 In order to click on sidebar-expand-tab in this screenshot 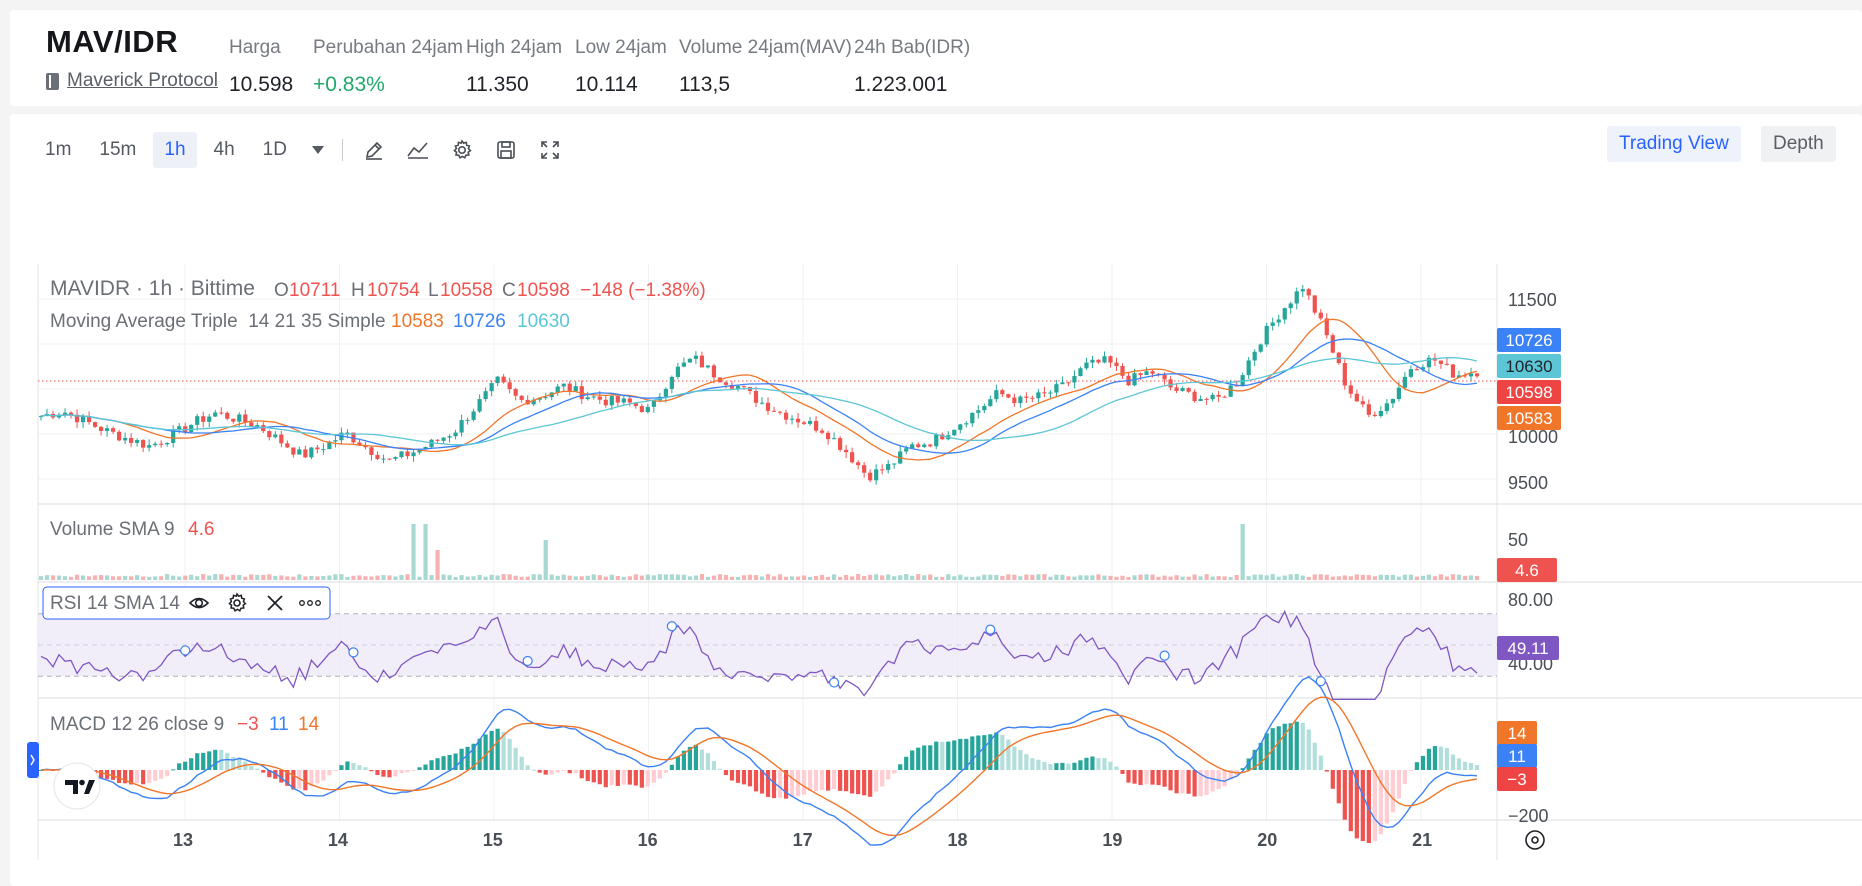, I will do `click(33, 760)`.